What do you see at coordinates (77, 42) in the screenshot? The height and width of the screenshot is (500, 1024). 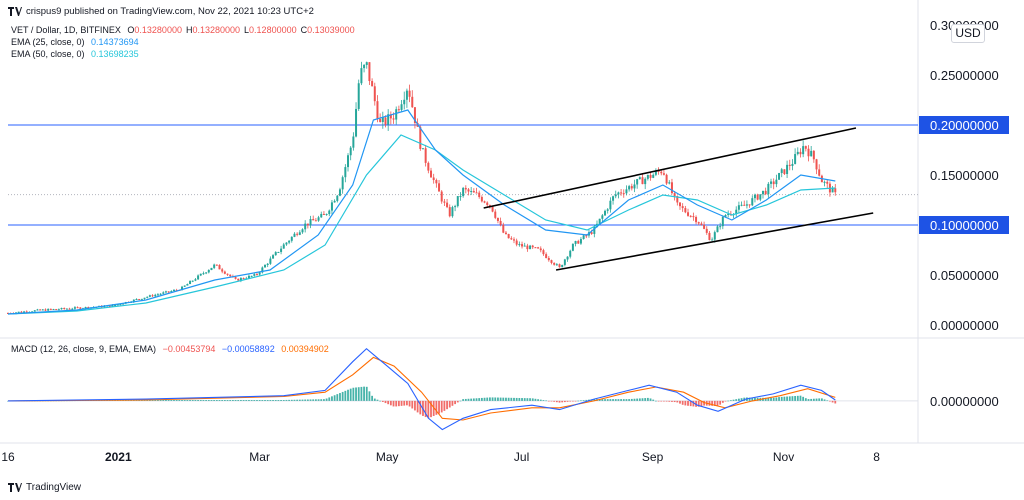 I see `ema25-legend: EMA (25, close, 0) 0.14373694` at bounding box center [77, 42].